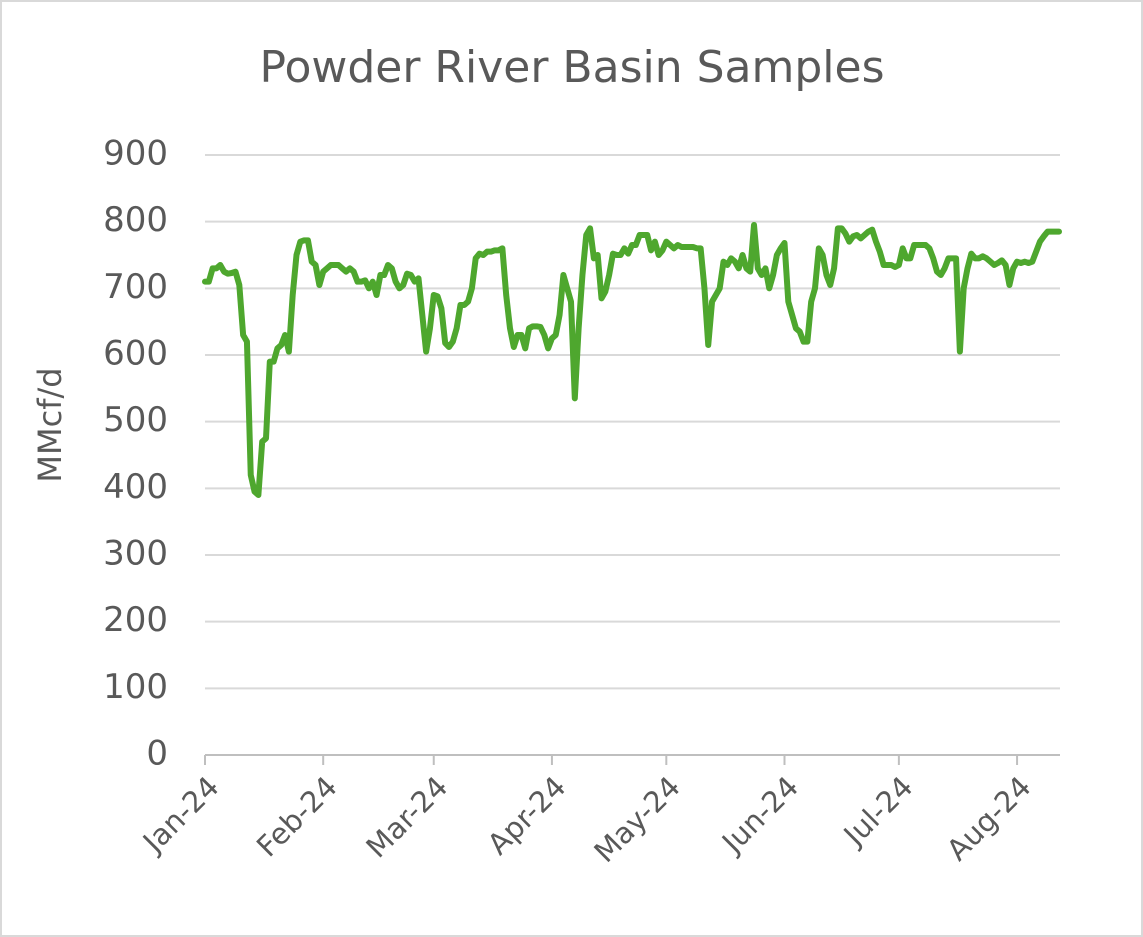 This screenshot has width=1143, height=937. I want to click on y-tick-label: 400, so click(135, 487).